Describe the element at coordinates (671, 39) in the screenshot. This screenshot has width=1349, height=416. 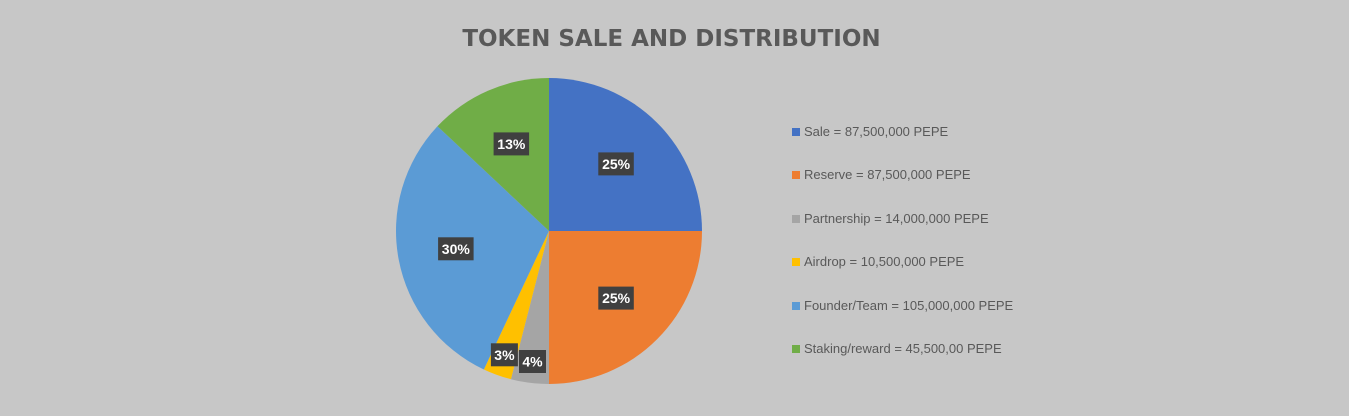
I see `chart-title: TOKEN SALE AND DISTRIBUTION` at that location.